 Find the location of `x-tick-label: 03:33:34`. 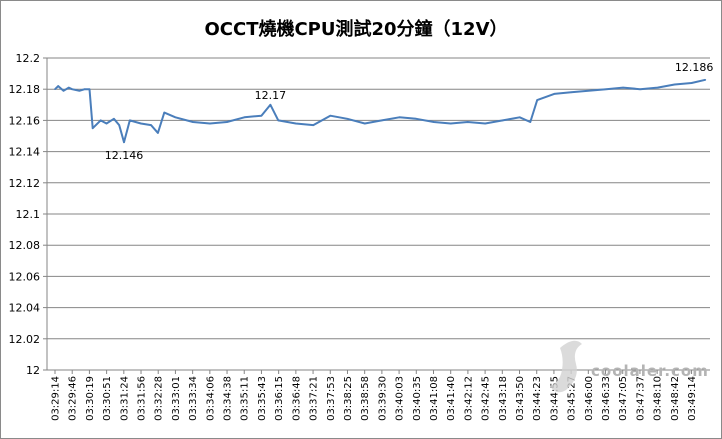

x-tick-label: 03:33:34 is located at coordinates (193, 398).